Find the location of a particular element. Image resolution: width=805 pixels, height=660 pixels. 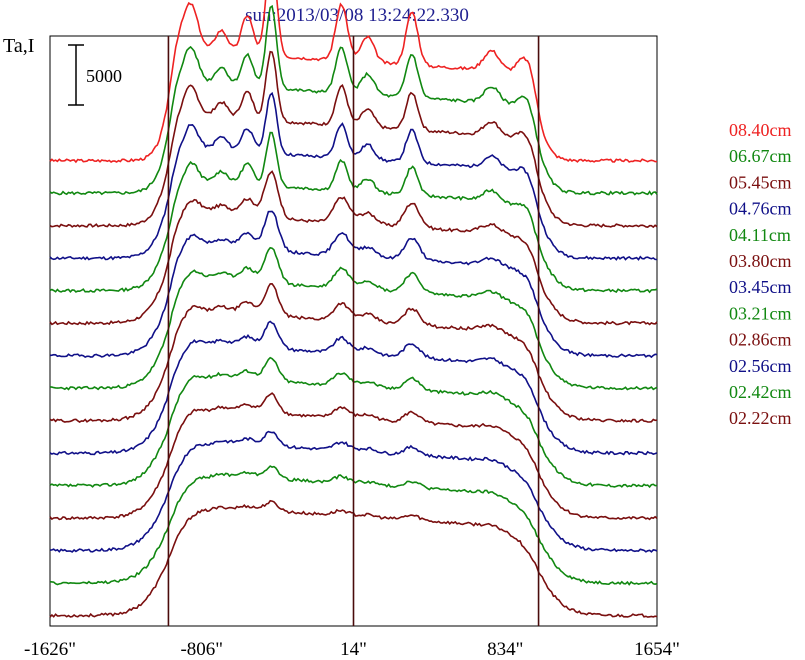

scale-bar: 5000 is located at coordinates (95, 75).